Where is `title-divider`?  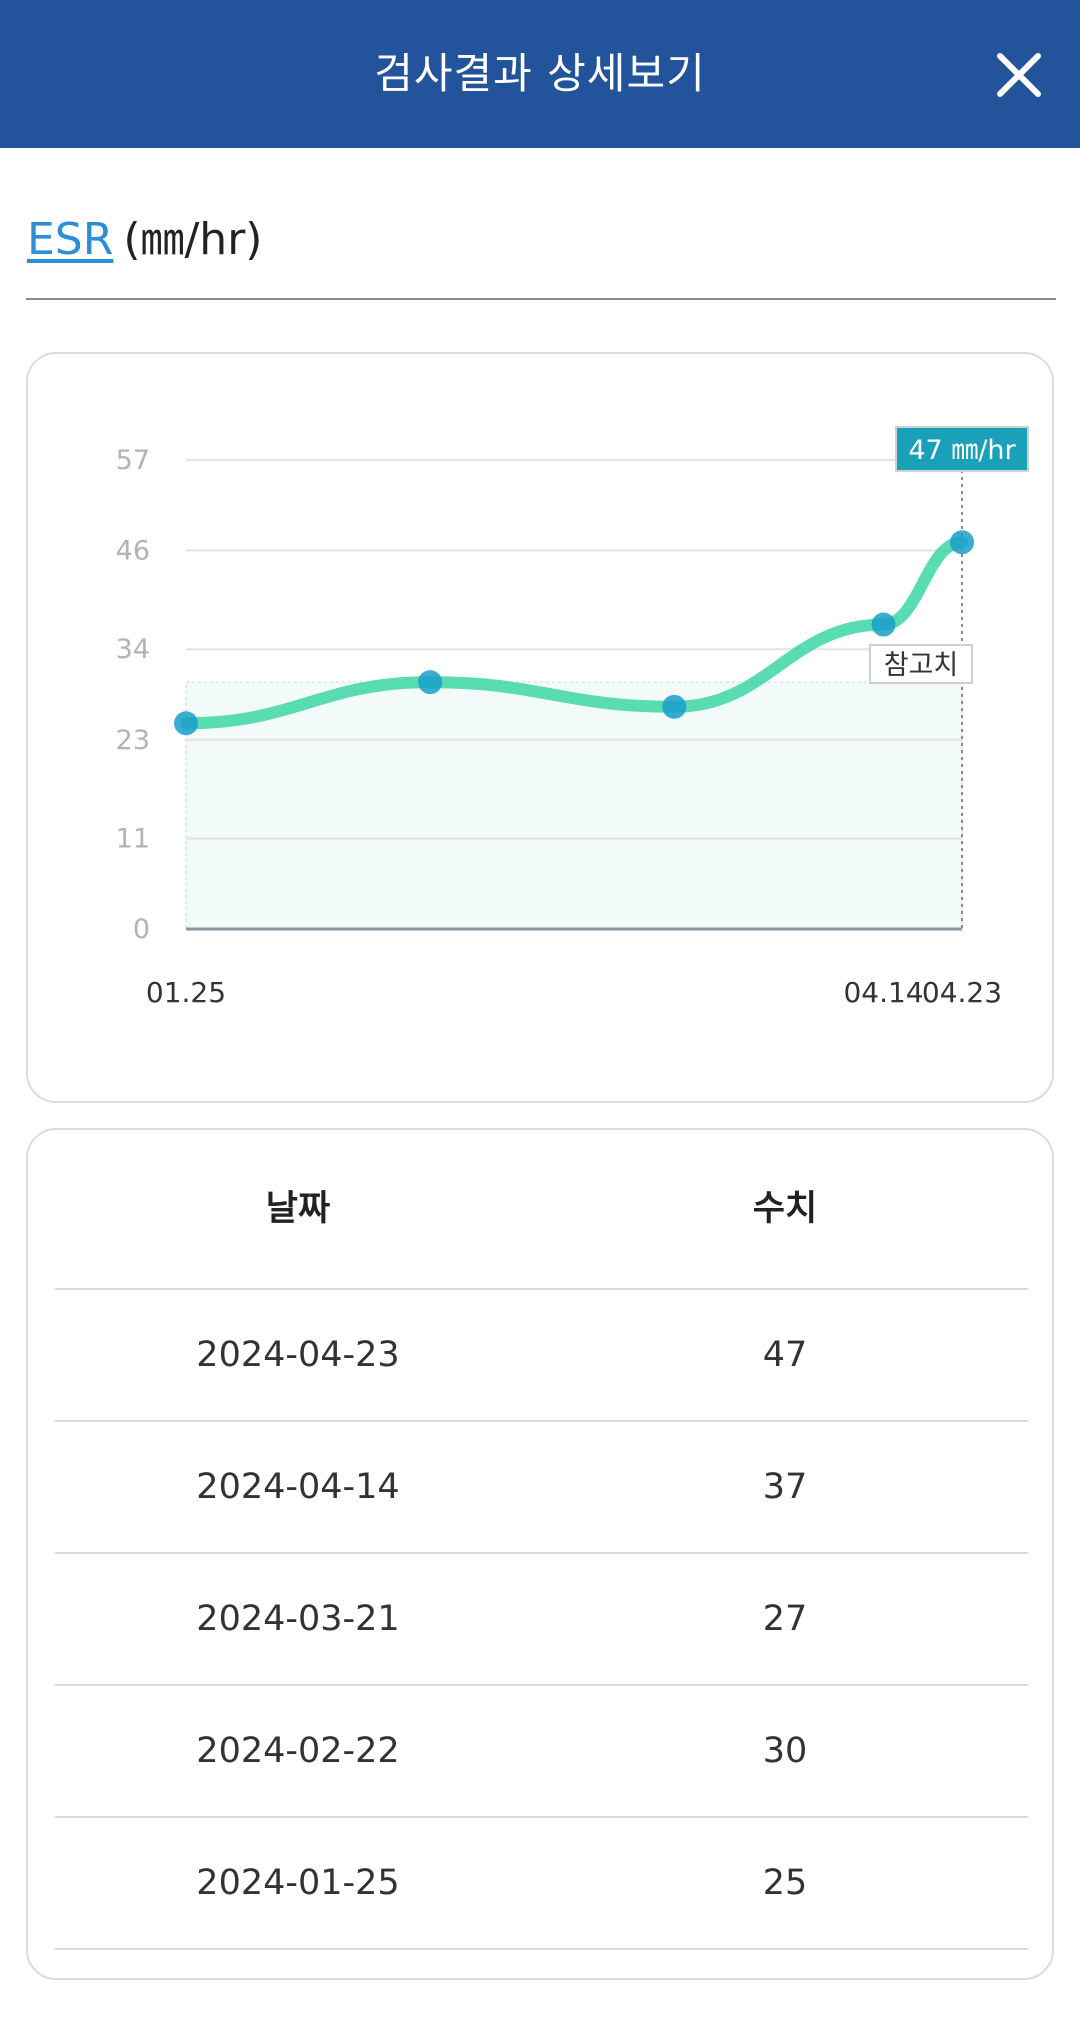
title-divider is located at coordinates (541, 299).